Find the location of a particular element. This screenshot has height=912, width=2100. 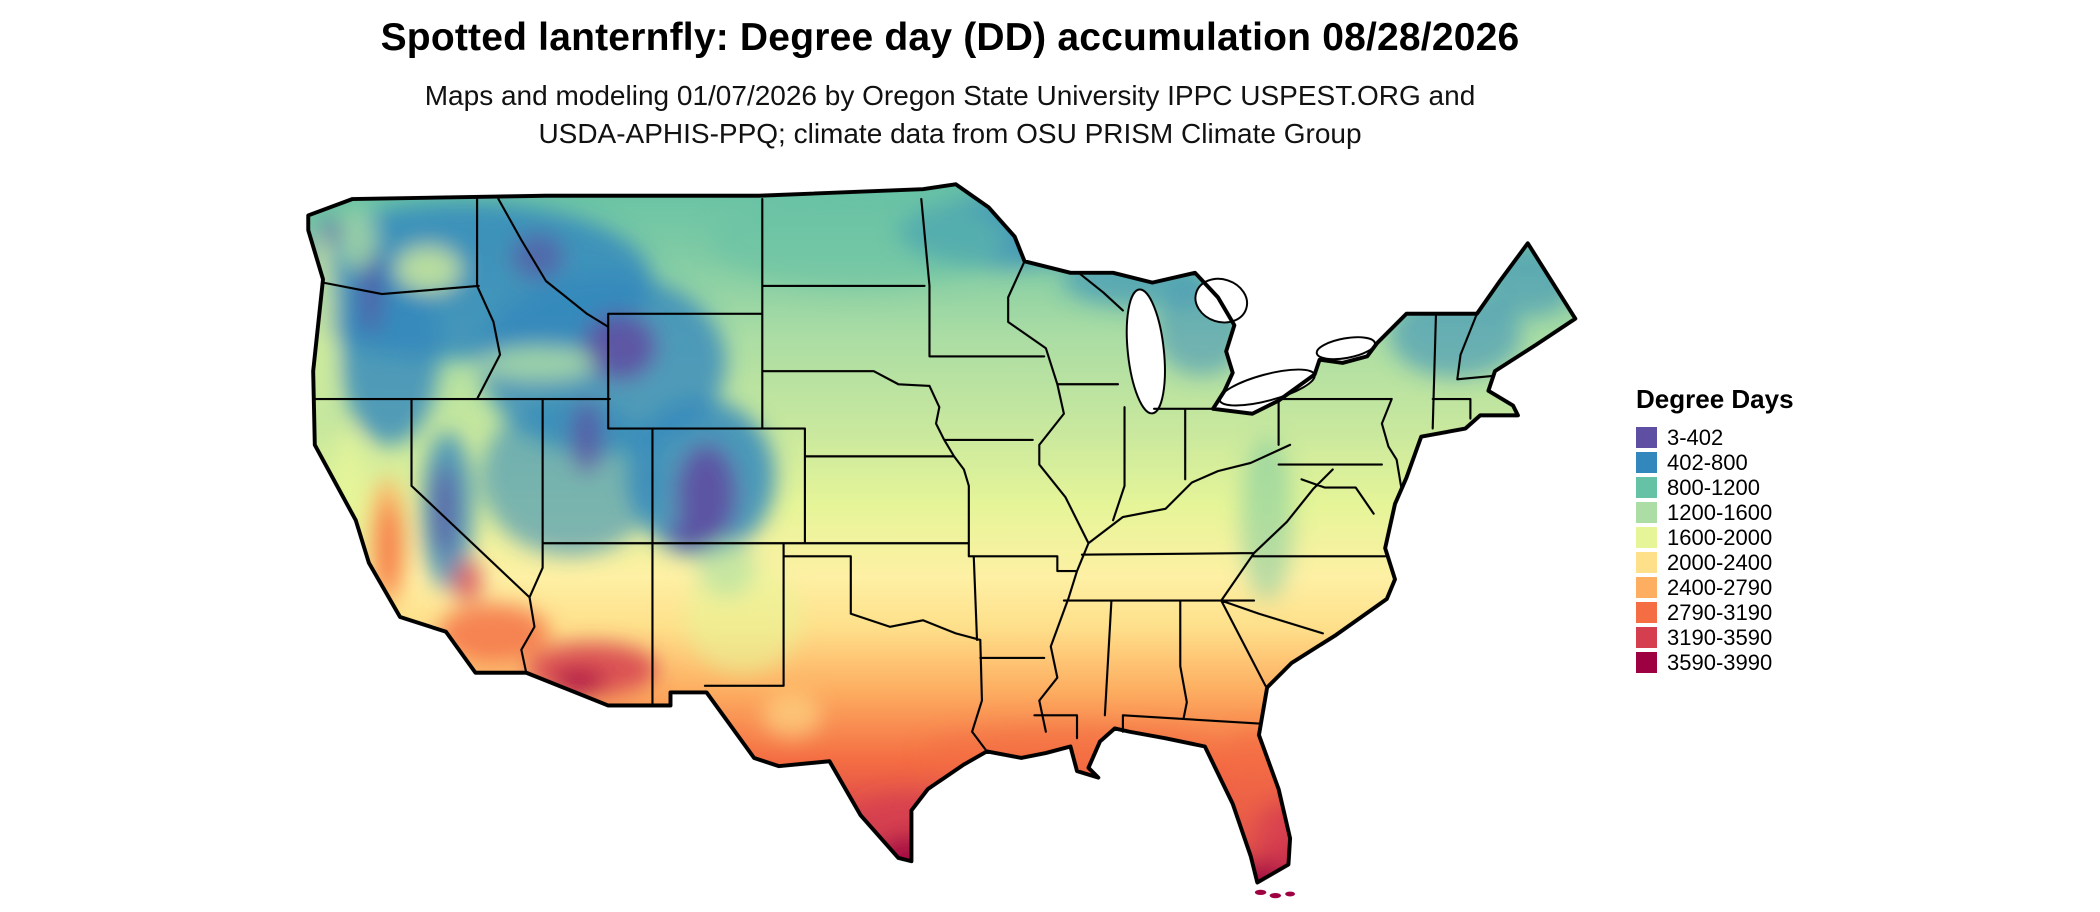

legend-row: 800-1200 is located at coordinates (1715, 487).